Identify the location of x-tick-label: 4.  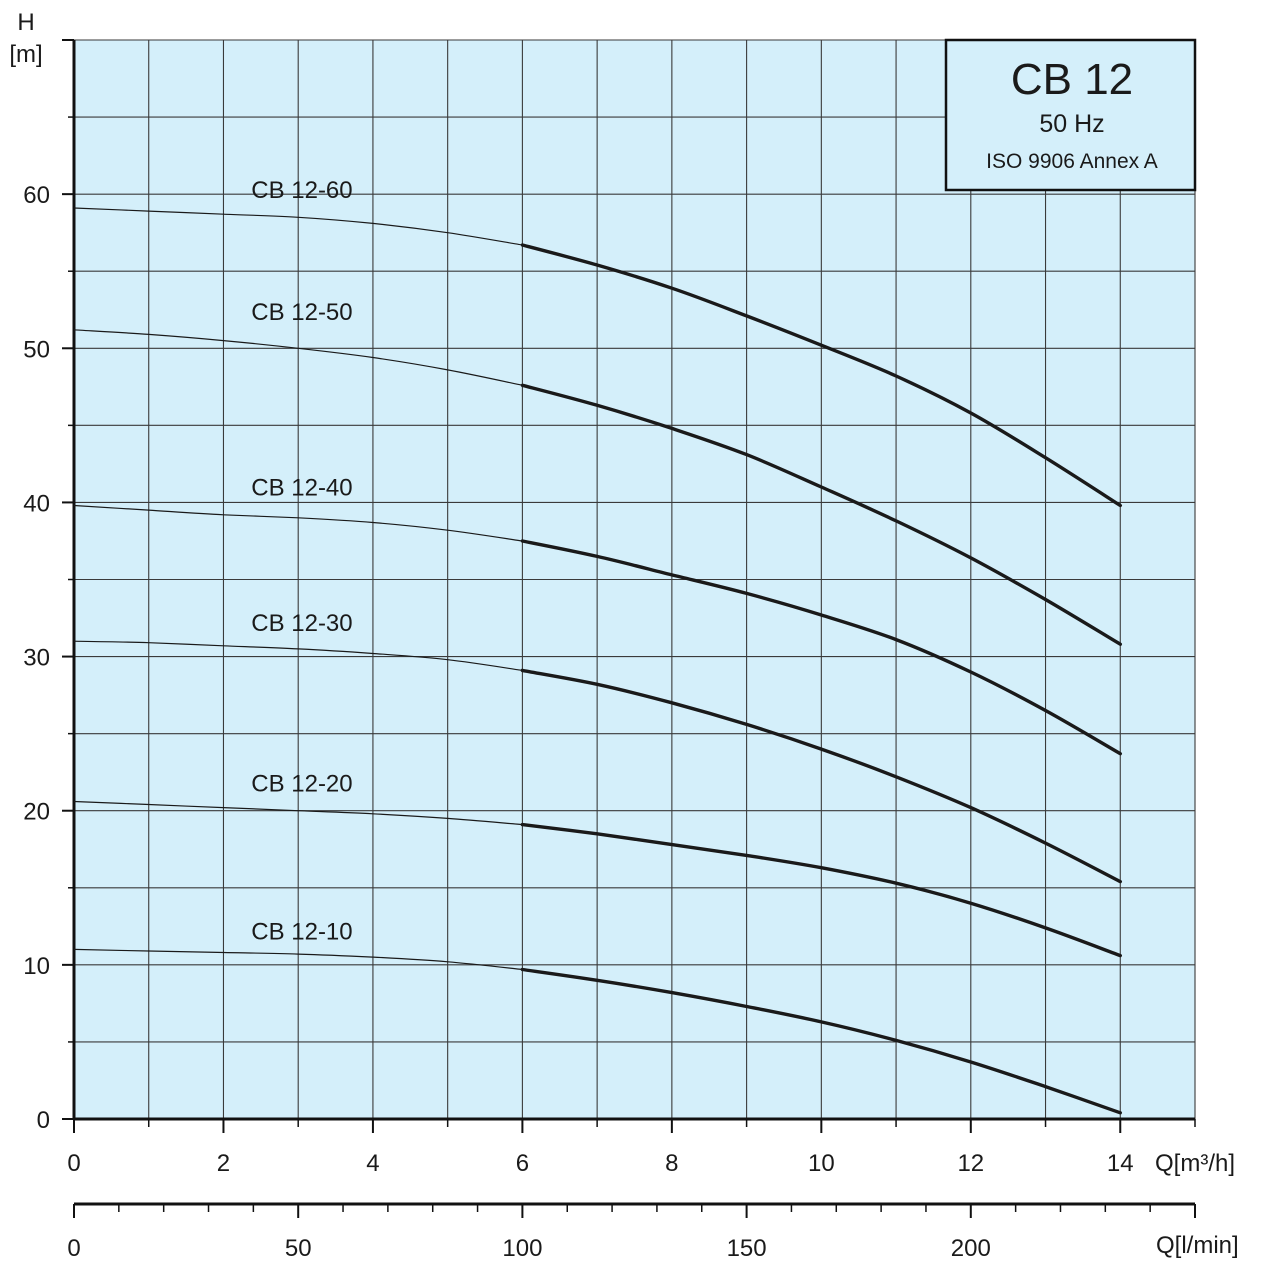
(372, 1163).